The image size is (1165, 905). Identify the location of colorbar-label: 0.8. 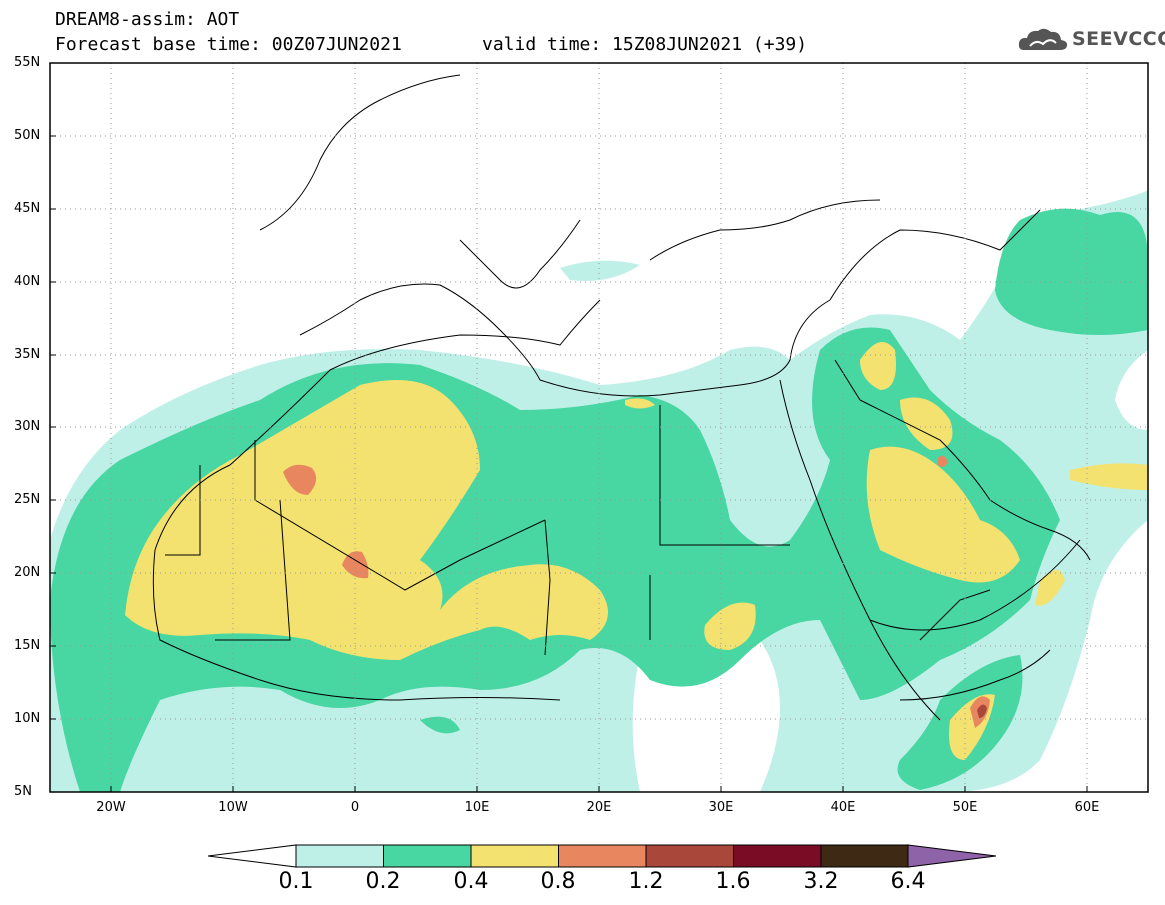
(558, 881).